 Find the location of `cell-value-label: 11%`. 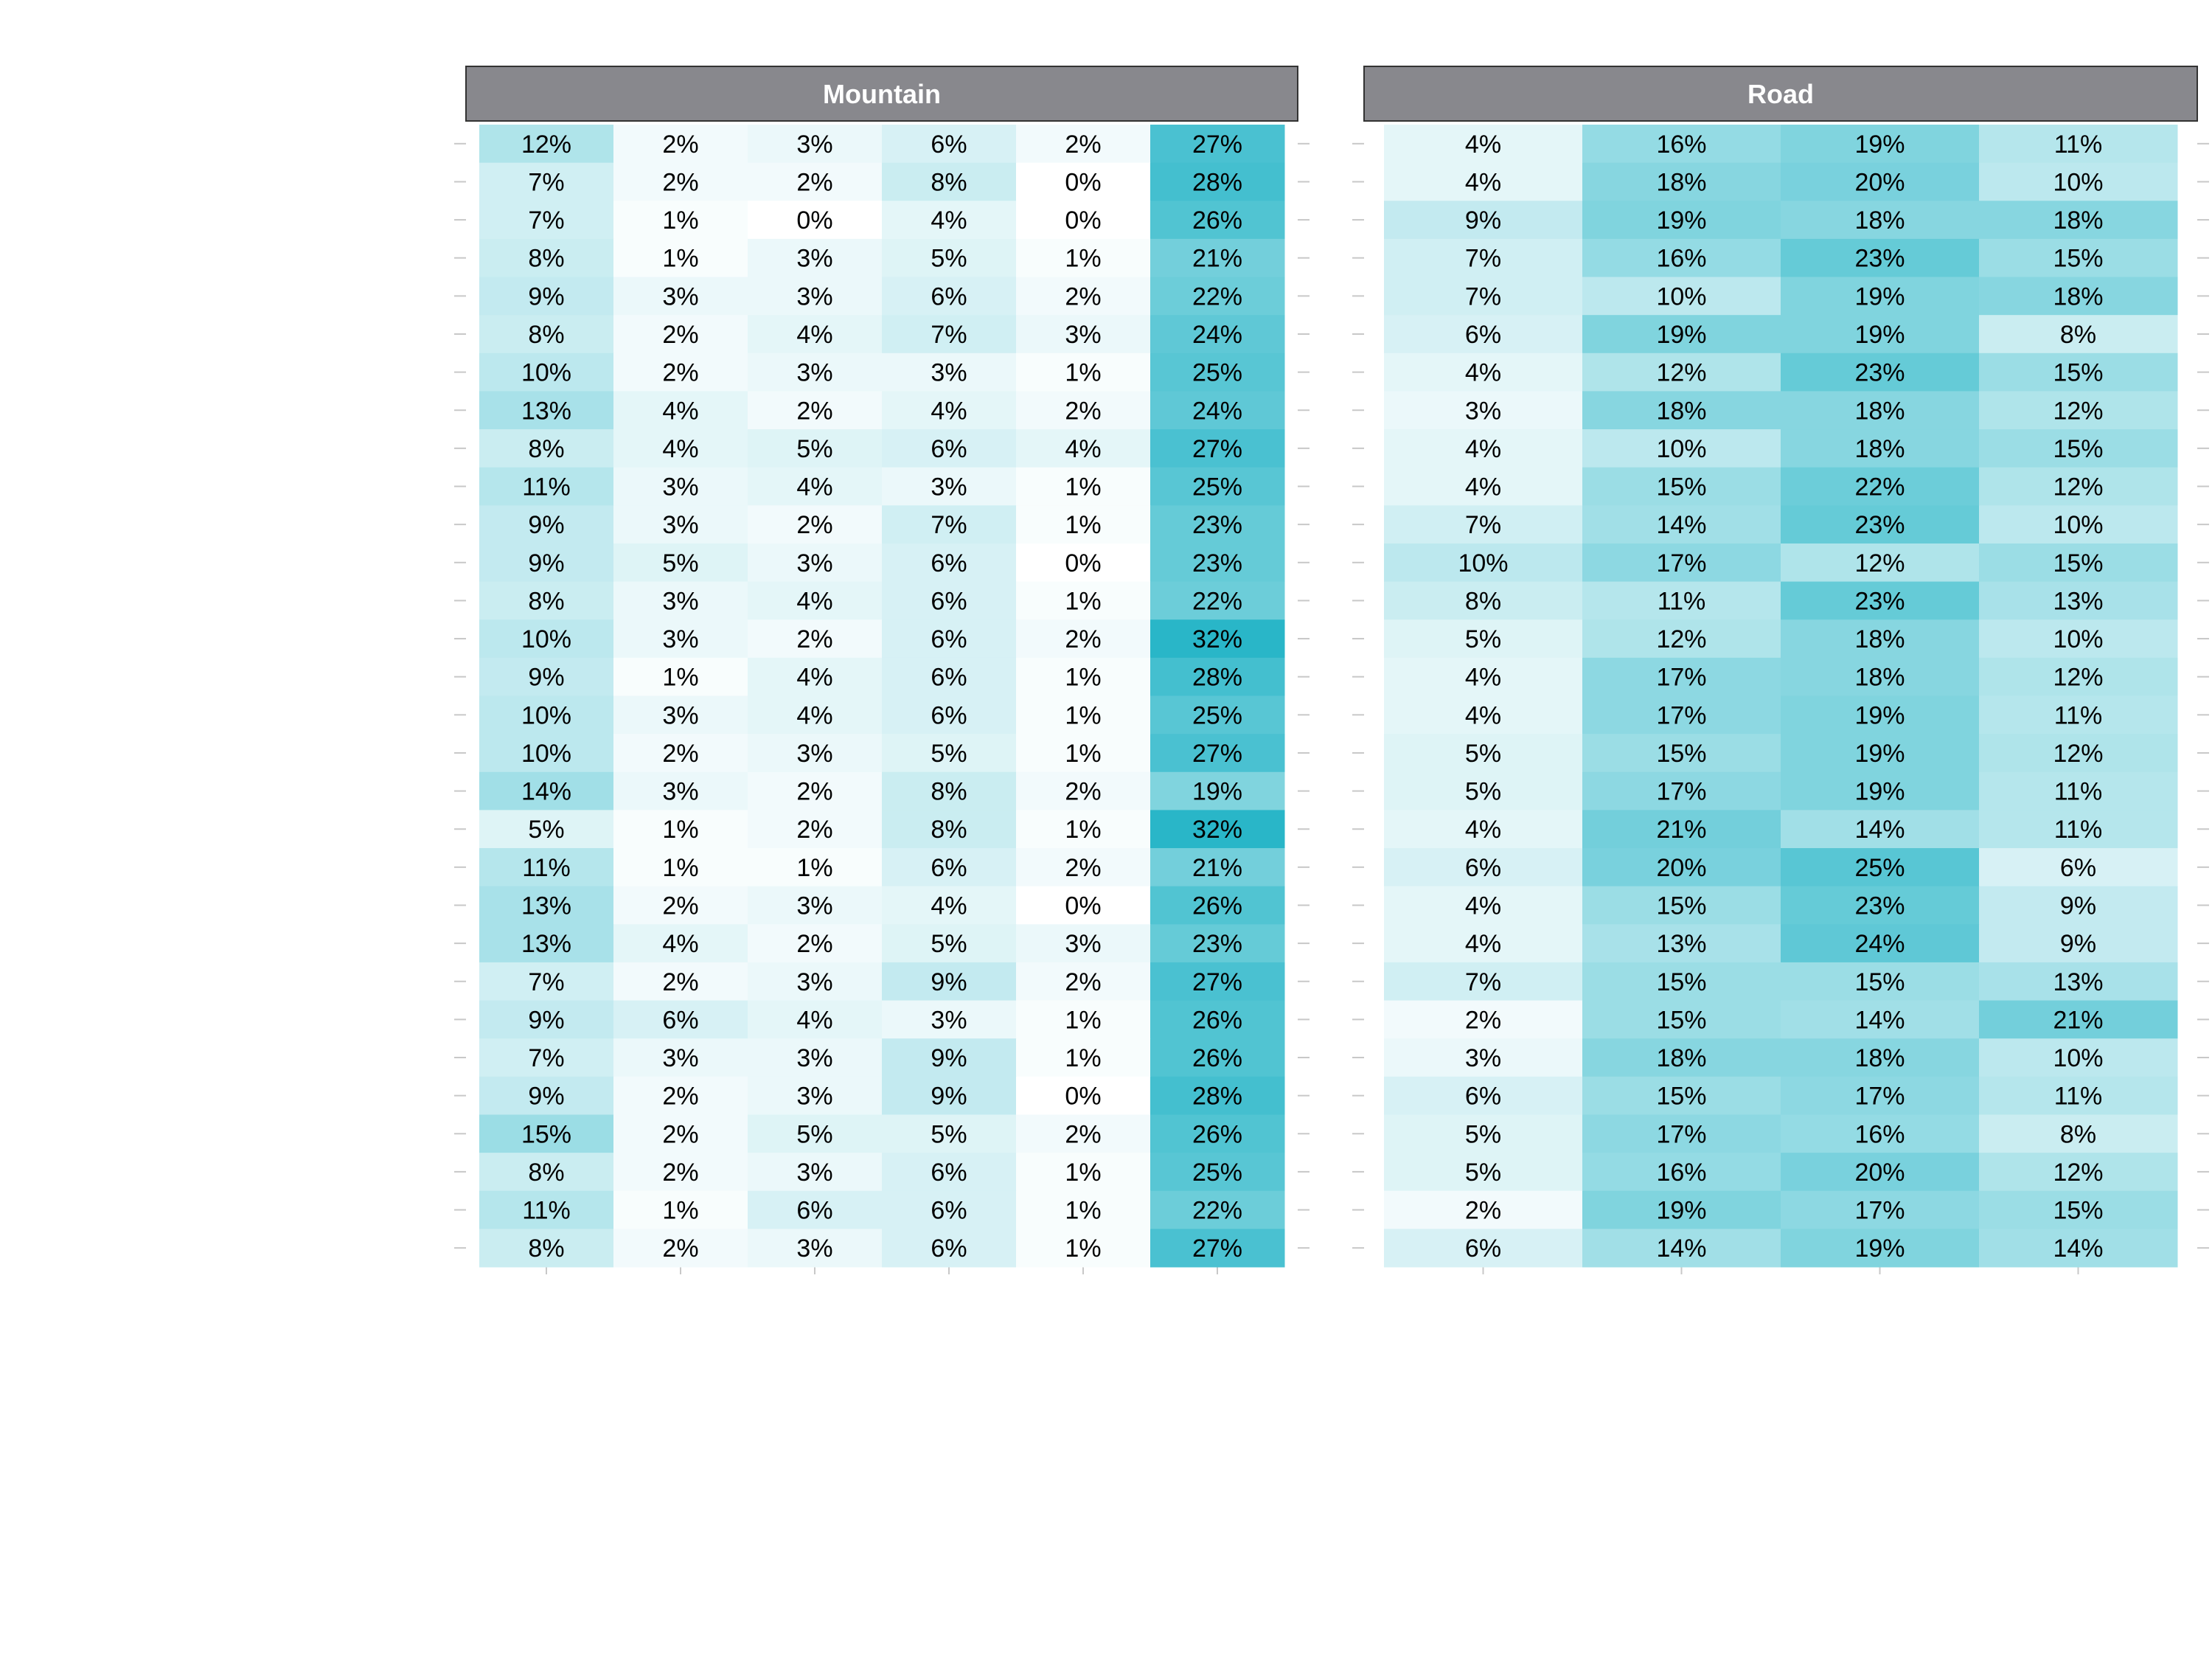

cell-value-label: 11% is located at coordinates (2078, 830).